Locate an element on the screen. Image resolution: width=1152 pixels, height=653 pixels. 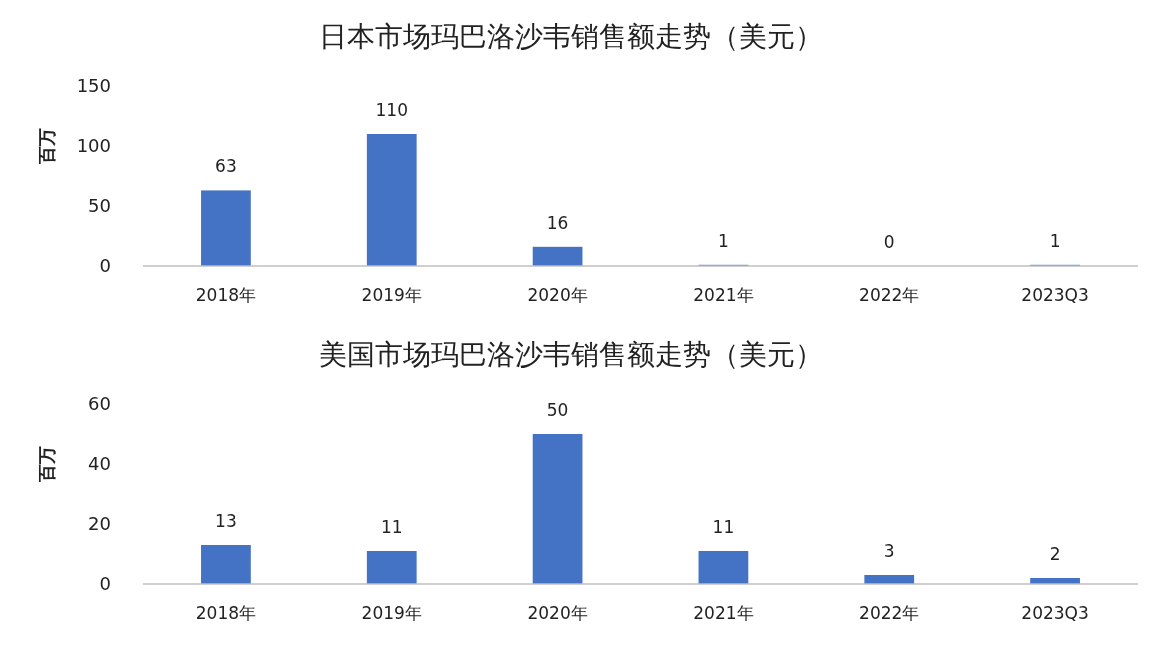
data-label: 16 is located at coordinates (557, 222).